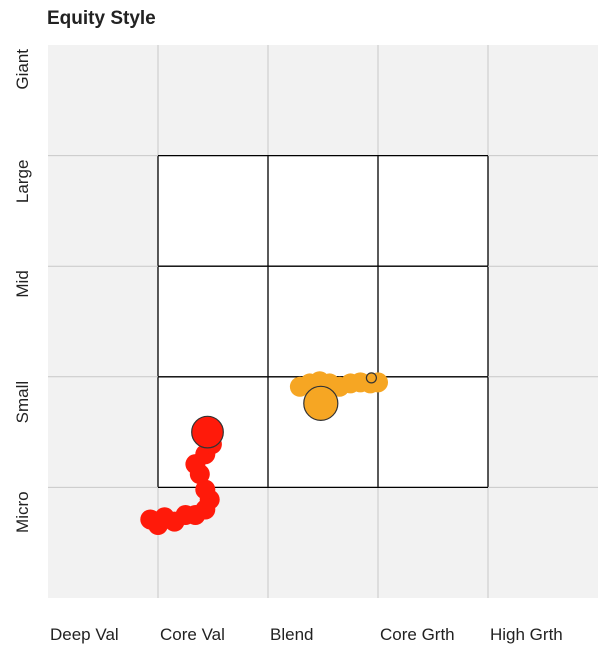 This screenshot has width=601, height=651. Describe the element at coordinates (101, 18) in the screenshot. I see `chart-title: Equity Style` at that location.